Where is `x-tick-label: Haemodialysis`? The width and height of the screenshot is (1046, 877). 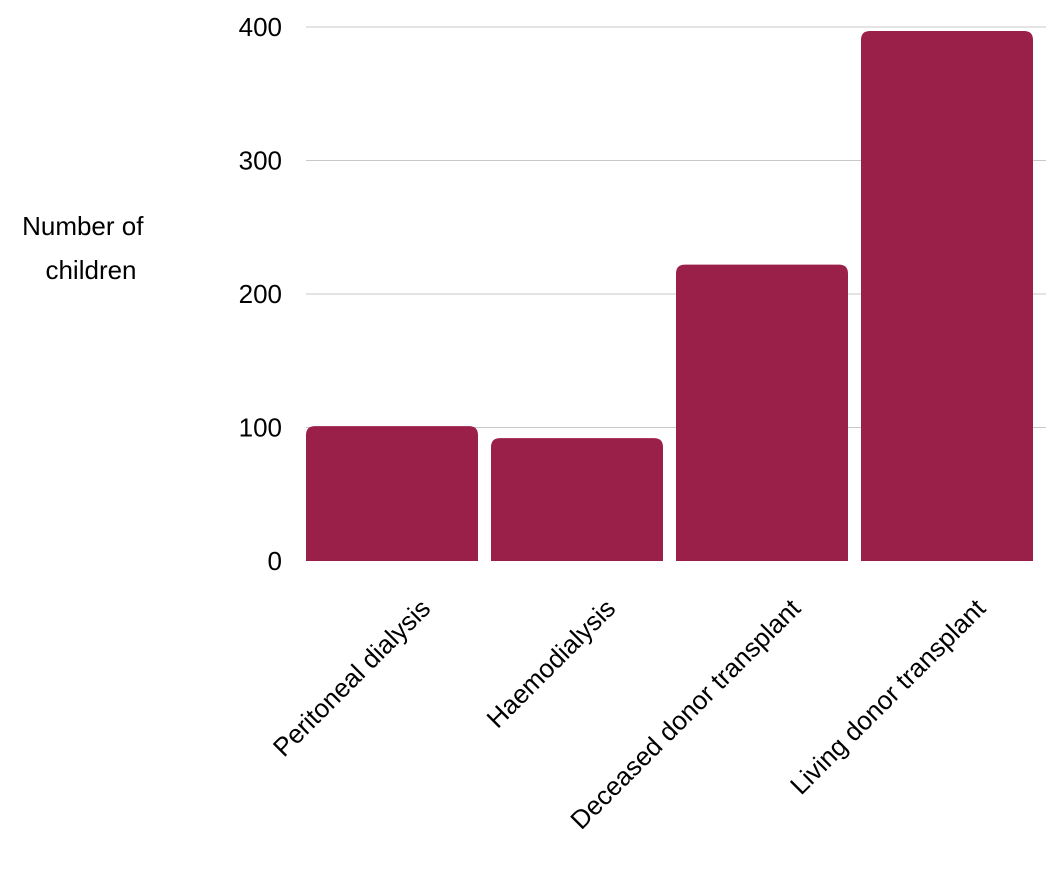
x-tick-label: Haemodialysis is located at coordinates (550, 663).